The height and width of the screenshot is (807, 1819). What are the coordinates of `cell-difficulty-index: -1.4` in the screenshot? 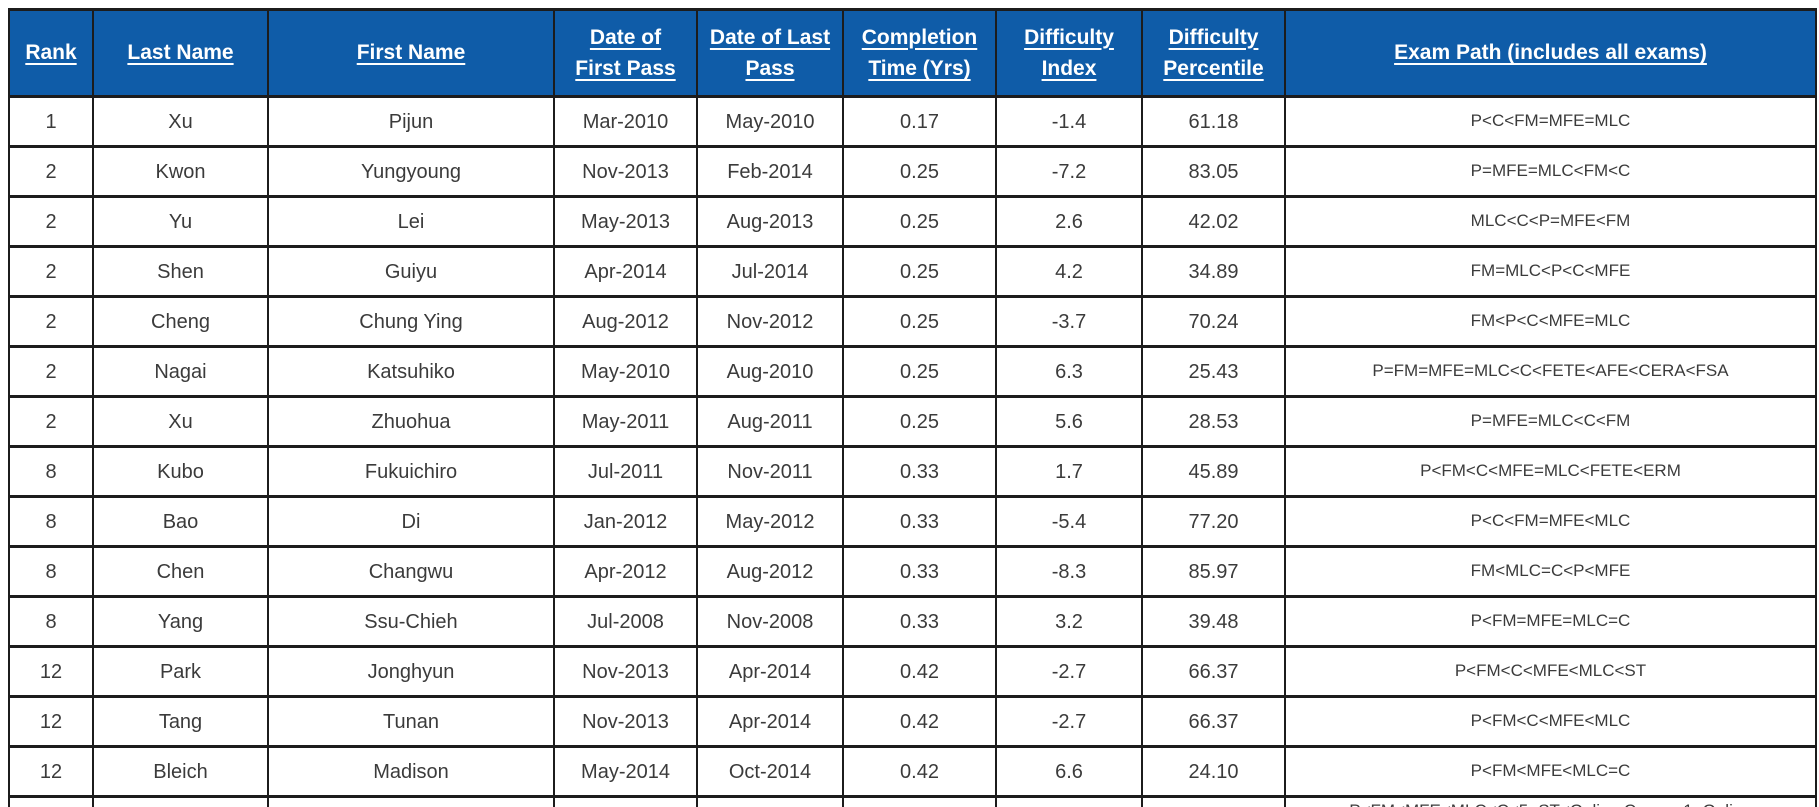 It's located at (1069, 121).